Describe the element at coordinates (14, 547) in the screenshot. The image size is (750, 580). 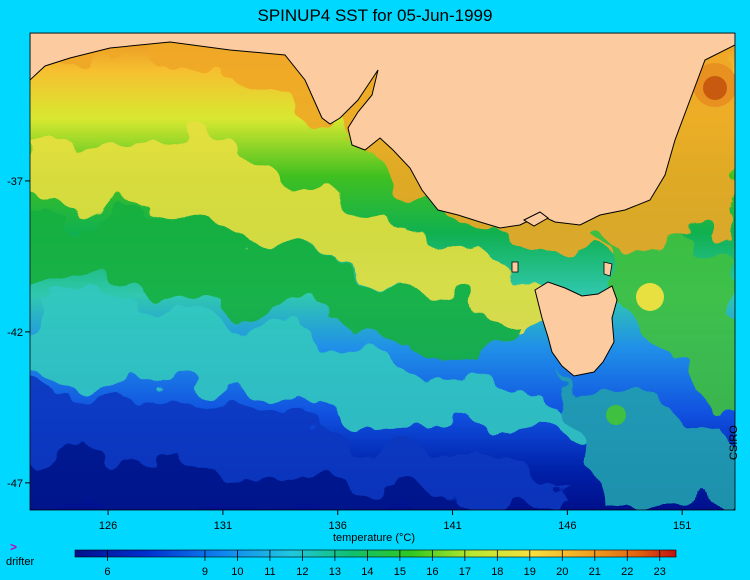
I see `drifter-icon: >` at that location.